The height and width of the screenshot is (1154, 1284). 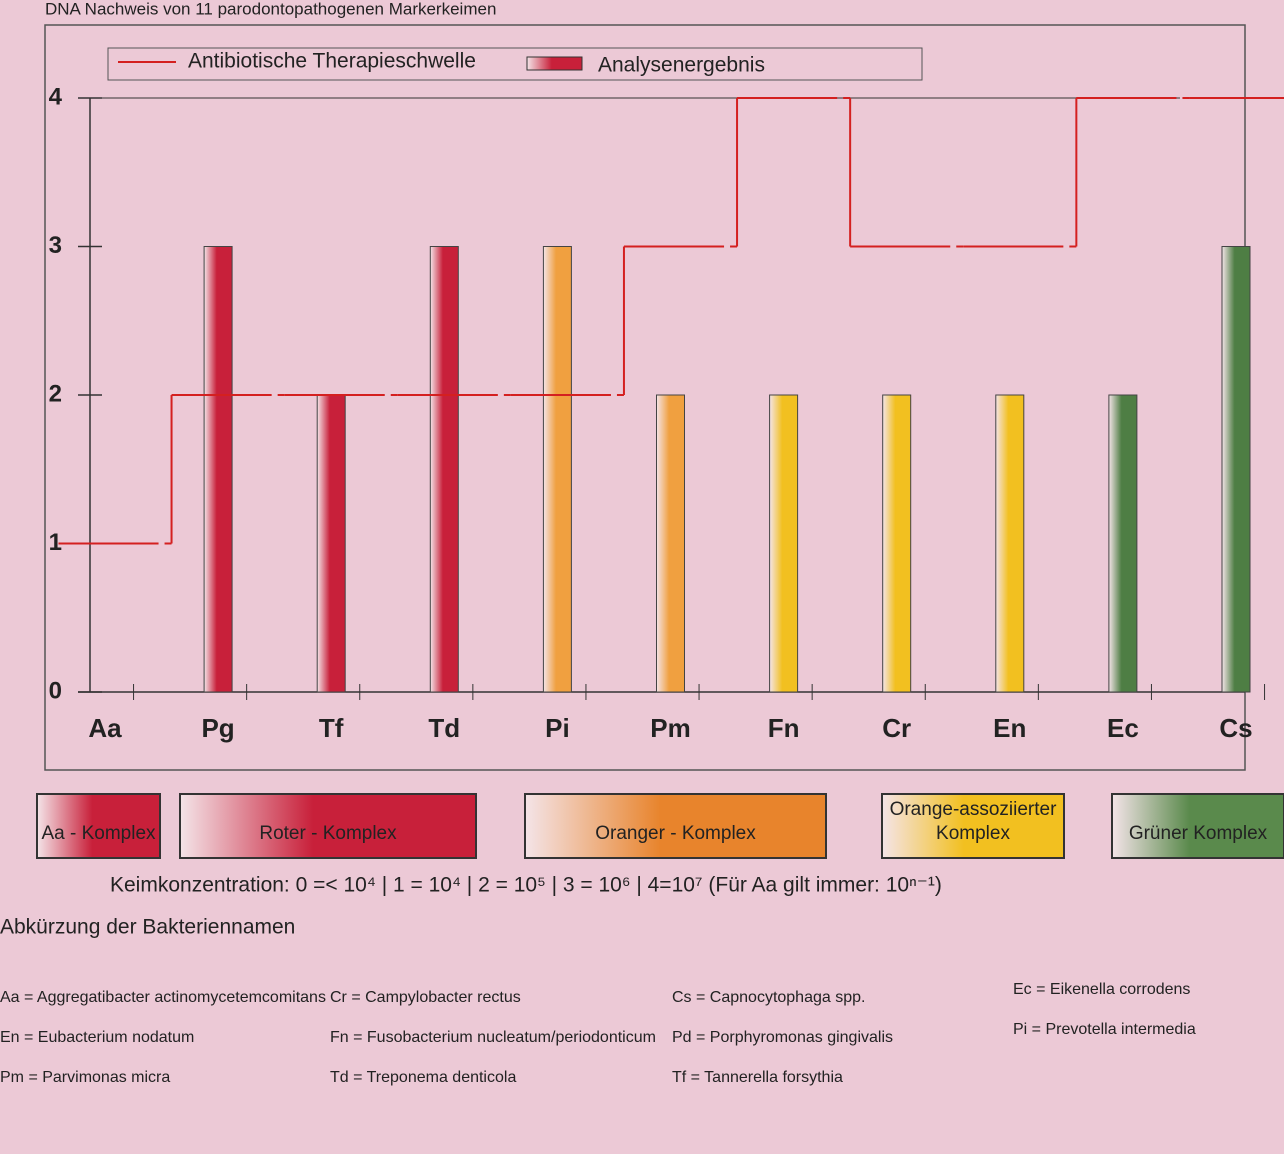 I want to click on complex-label-line: Orange-assoziierter, so click(x=974, y=809).